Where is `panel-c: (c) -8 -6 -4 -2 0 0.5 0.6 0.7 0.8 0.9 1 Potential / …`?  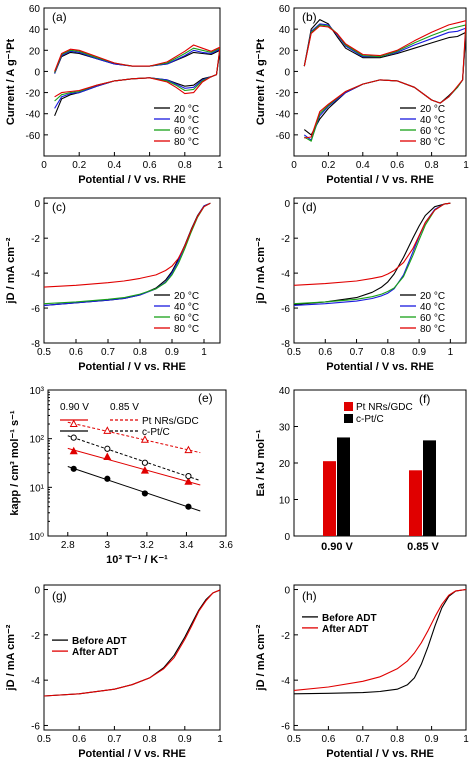 panel-c: (c) -8 -6 -4 -2 0 0.5 0.6 0.7 0.8 0.9 1 Potential / … is located at coordinates (113, 285).